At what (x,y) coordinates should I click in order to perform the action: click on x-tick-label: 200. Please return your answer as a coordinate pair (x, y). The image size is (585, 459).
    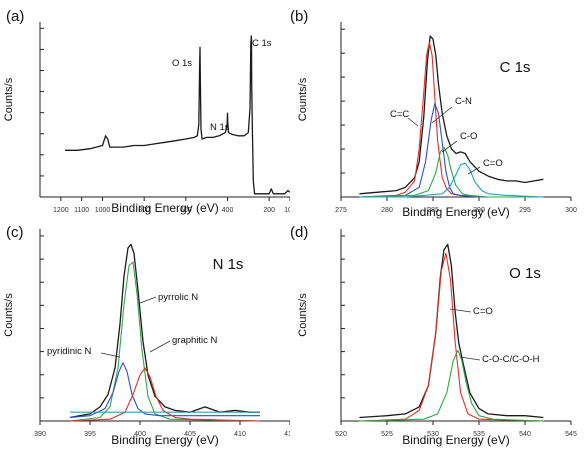
    Looking at the image, I should click on (269, 210).